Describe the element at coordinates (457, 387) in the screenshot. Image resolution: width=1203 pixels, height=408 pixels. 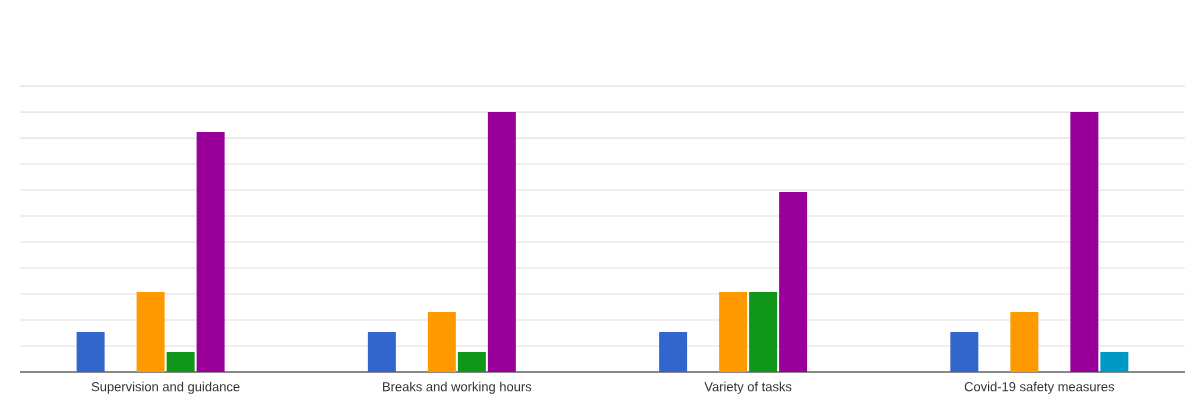
I see `x-tick-label: Breaks and working hours` at that location.